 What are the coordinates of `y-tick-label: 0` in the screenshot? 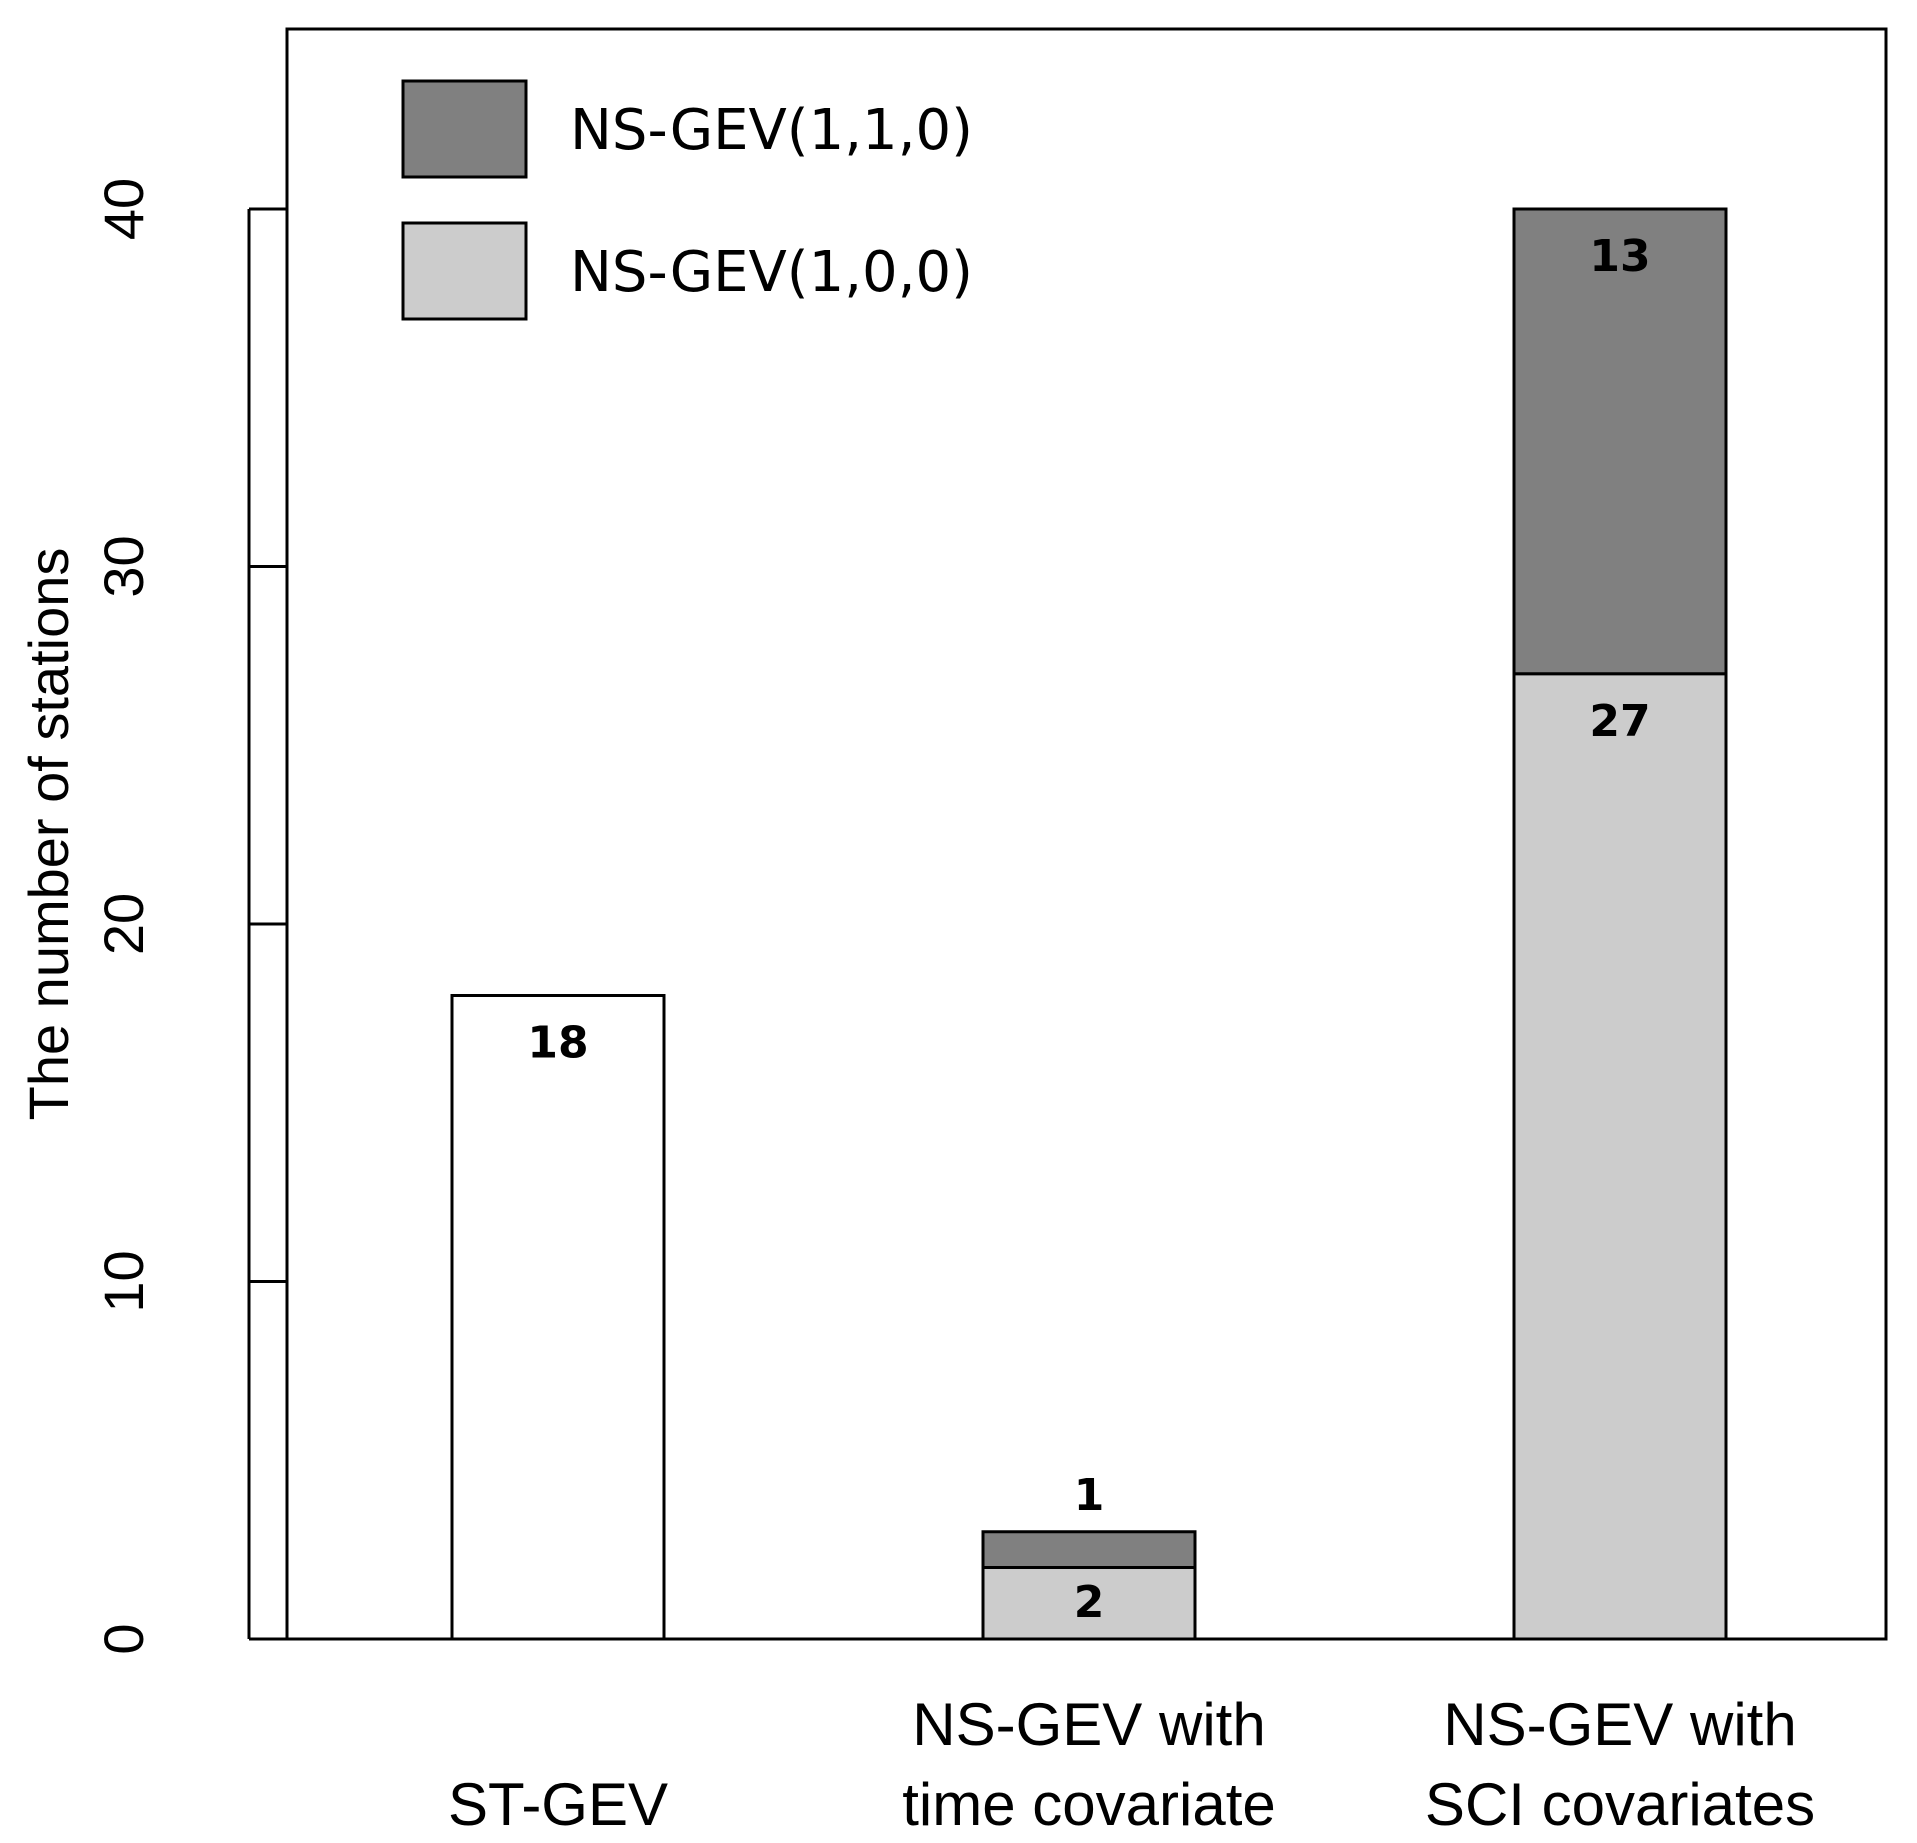 It's located at (123, 1638).